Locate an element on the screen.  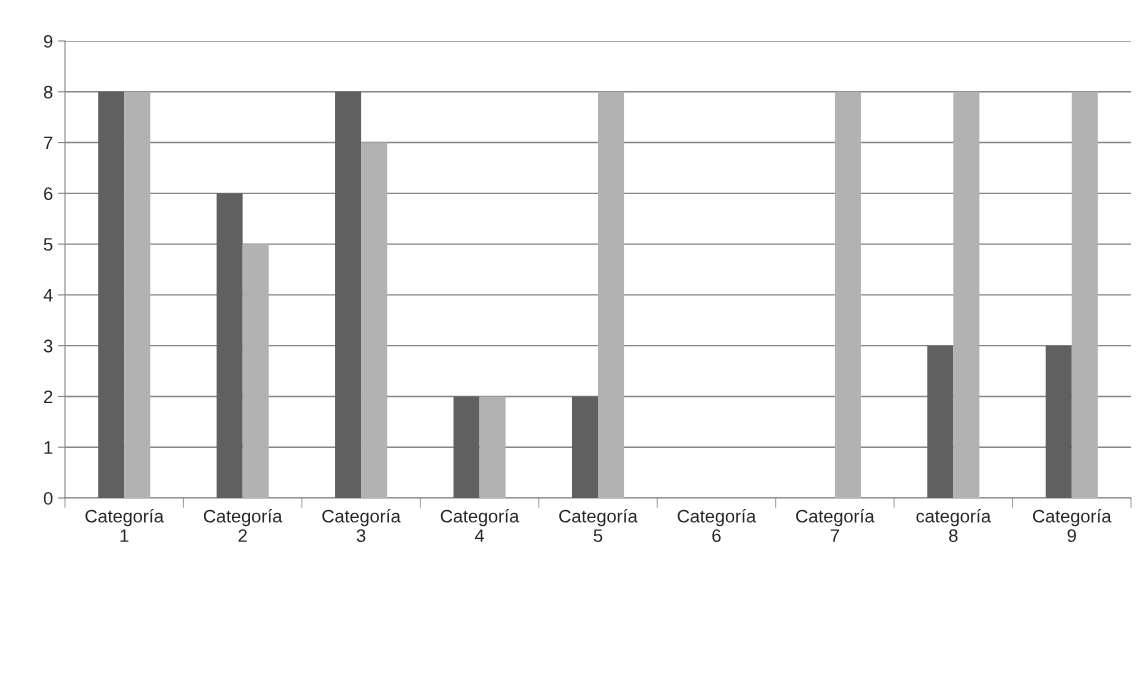
y-tick-label: 2 is located at coordinates (48, 396).